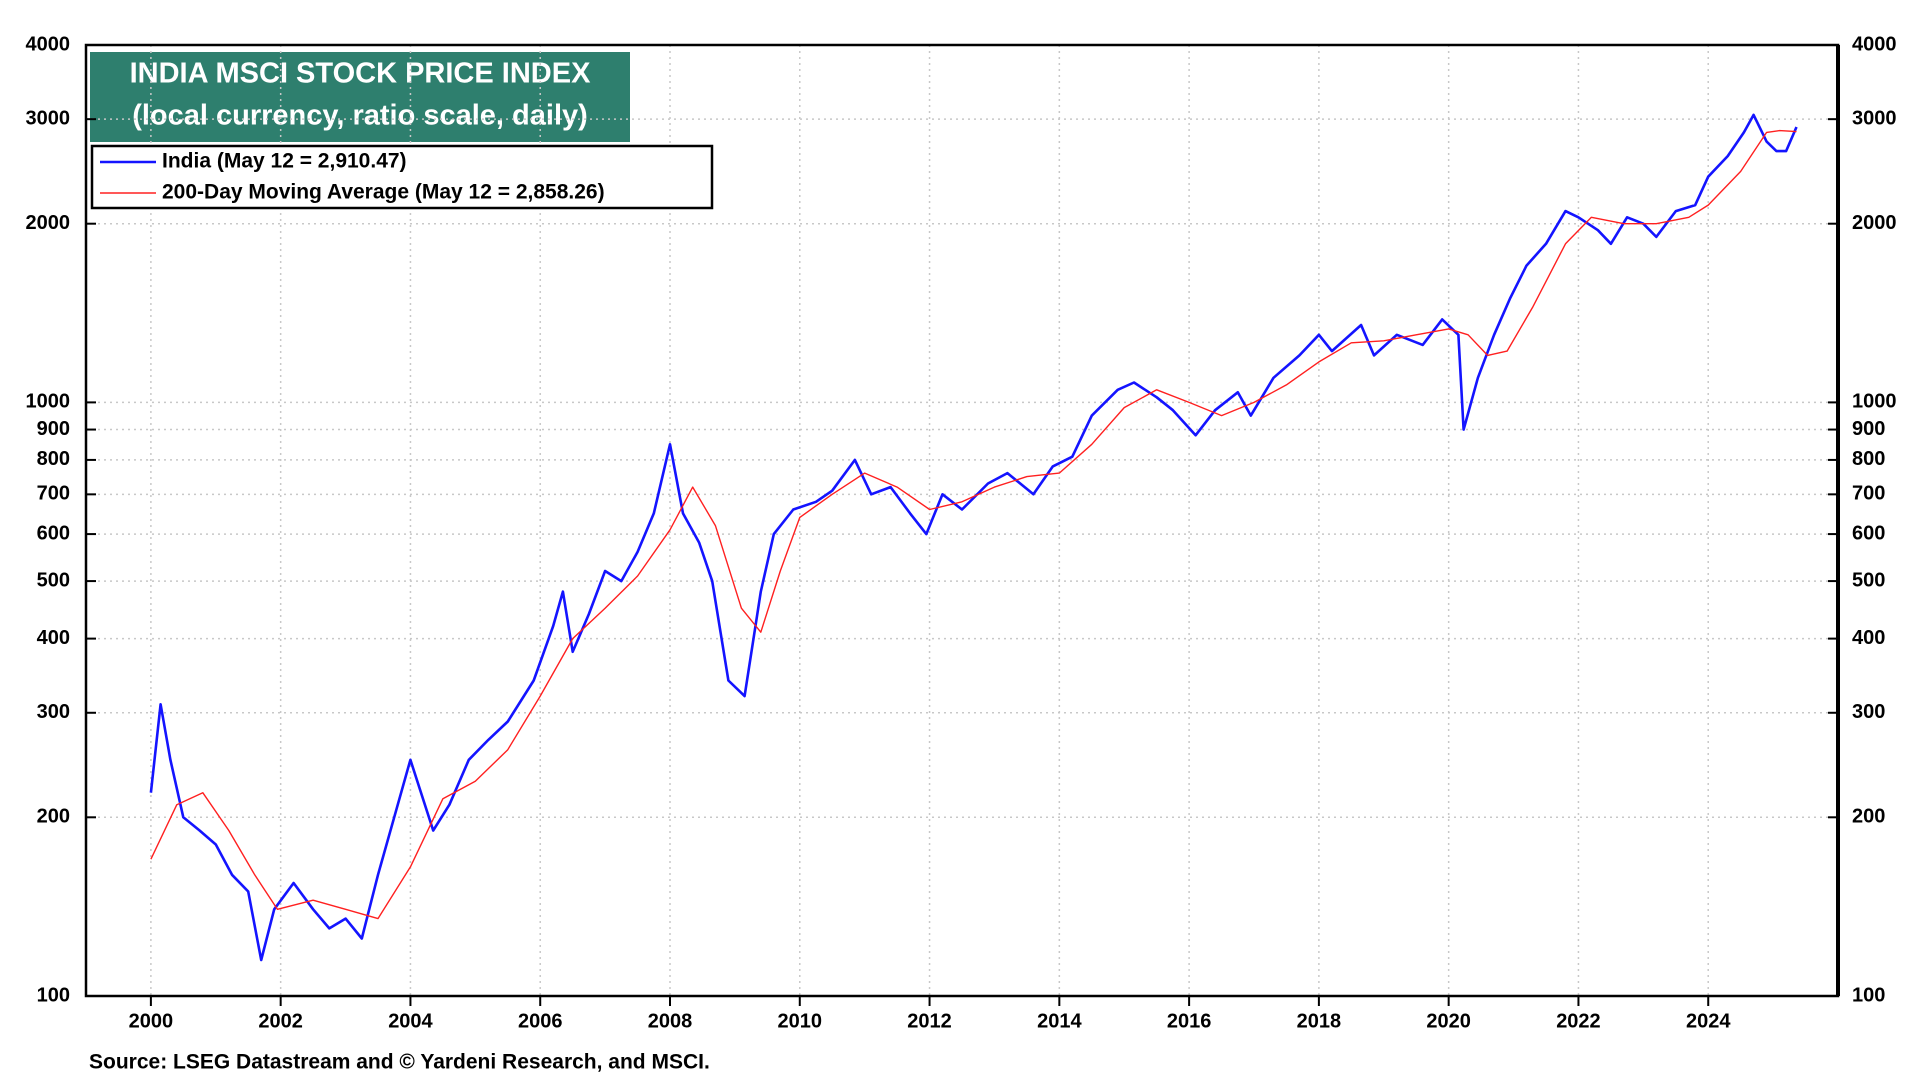 Image resolution: width=1920 pixels, height=1080 pixels. I want to click on y-tick-label: 700, so click(53, 494).